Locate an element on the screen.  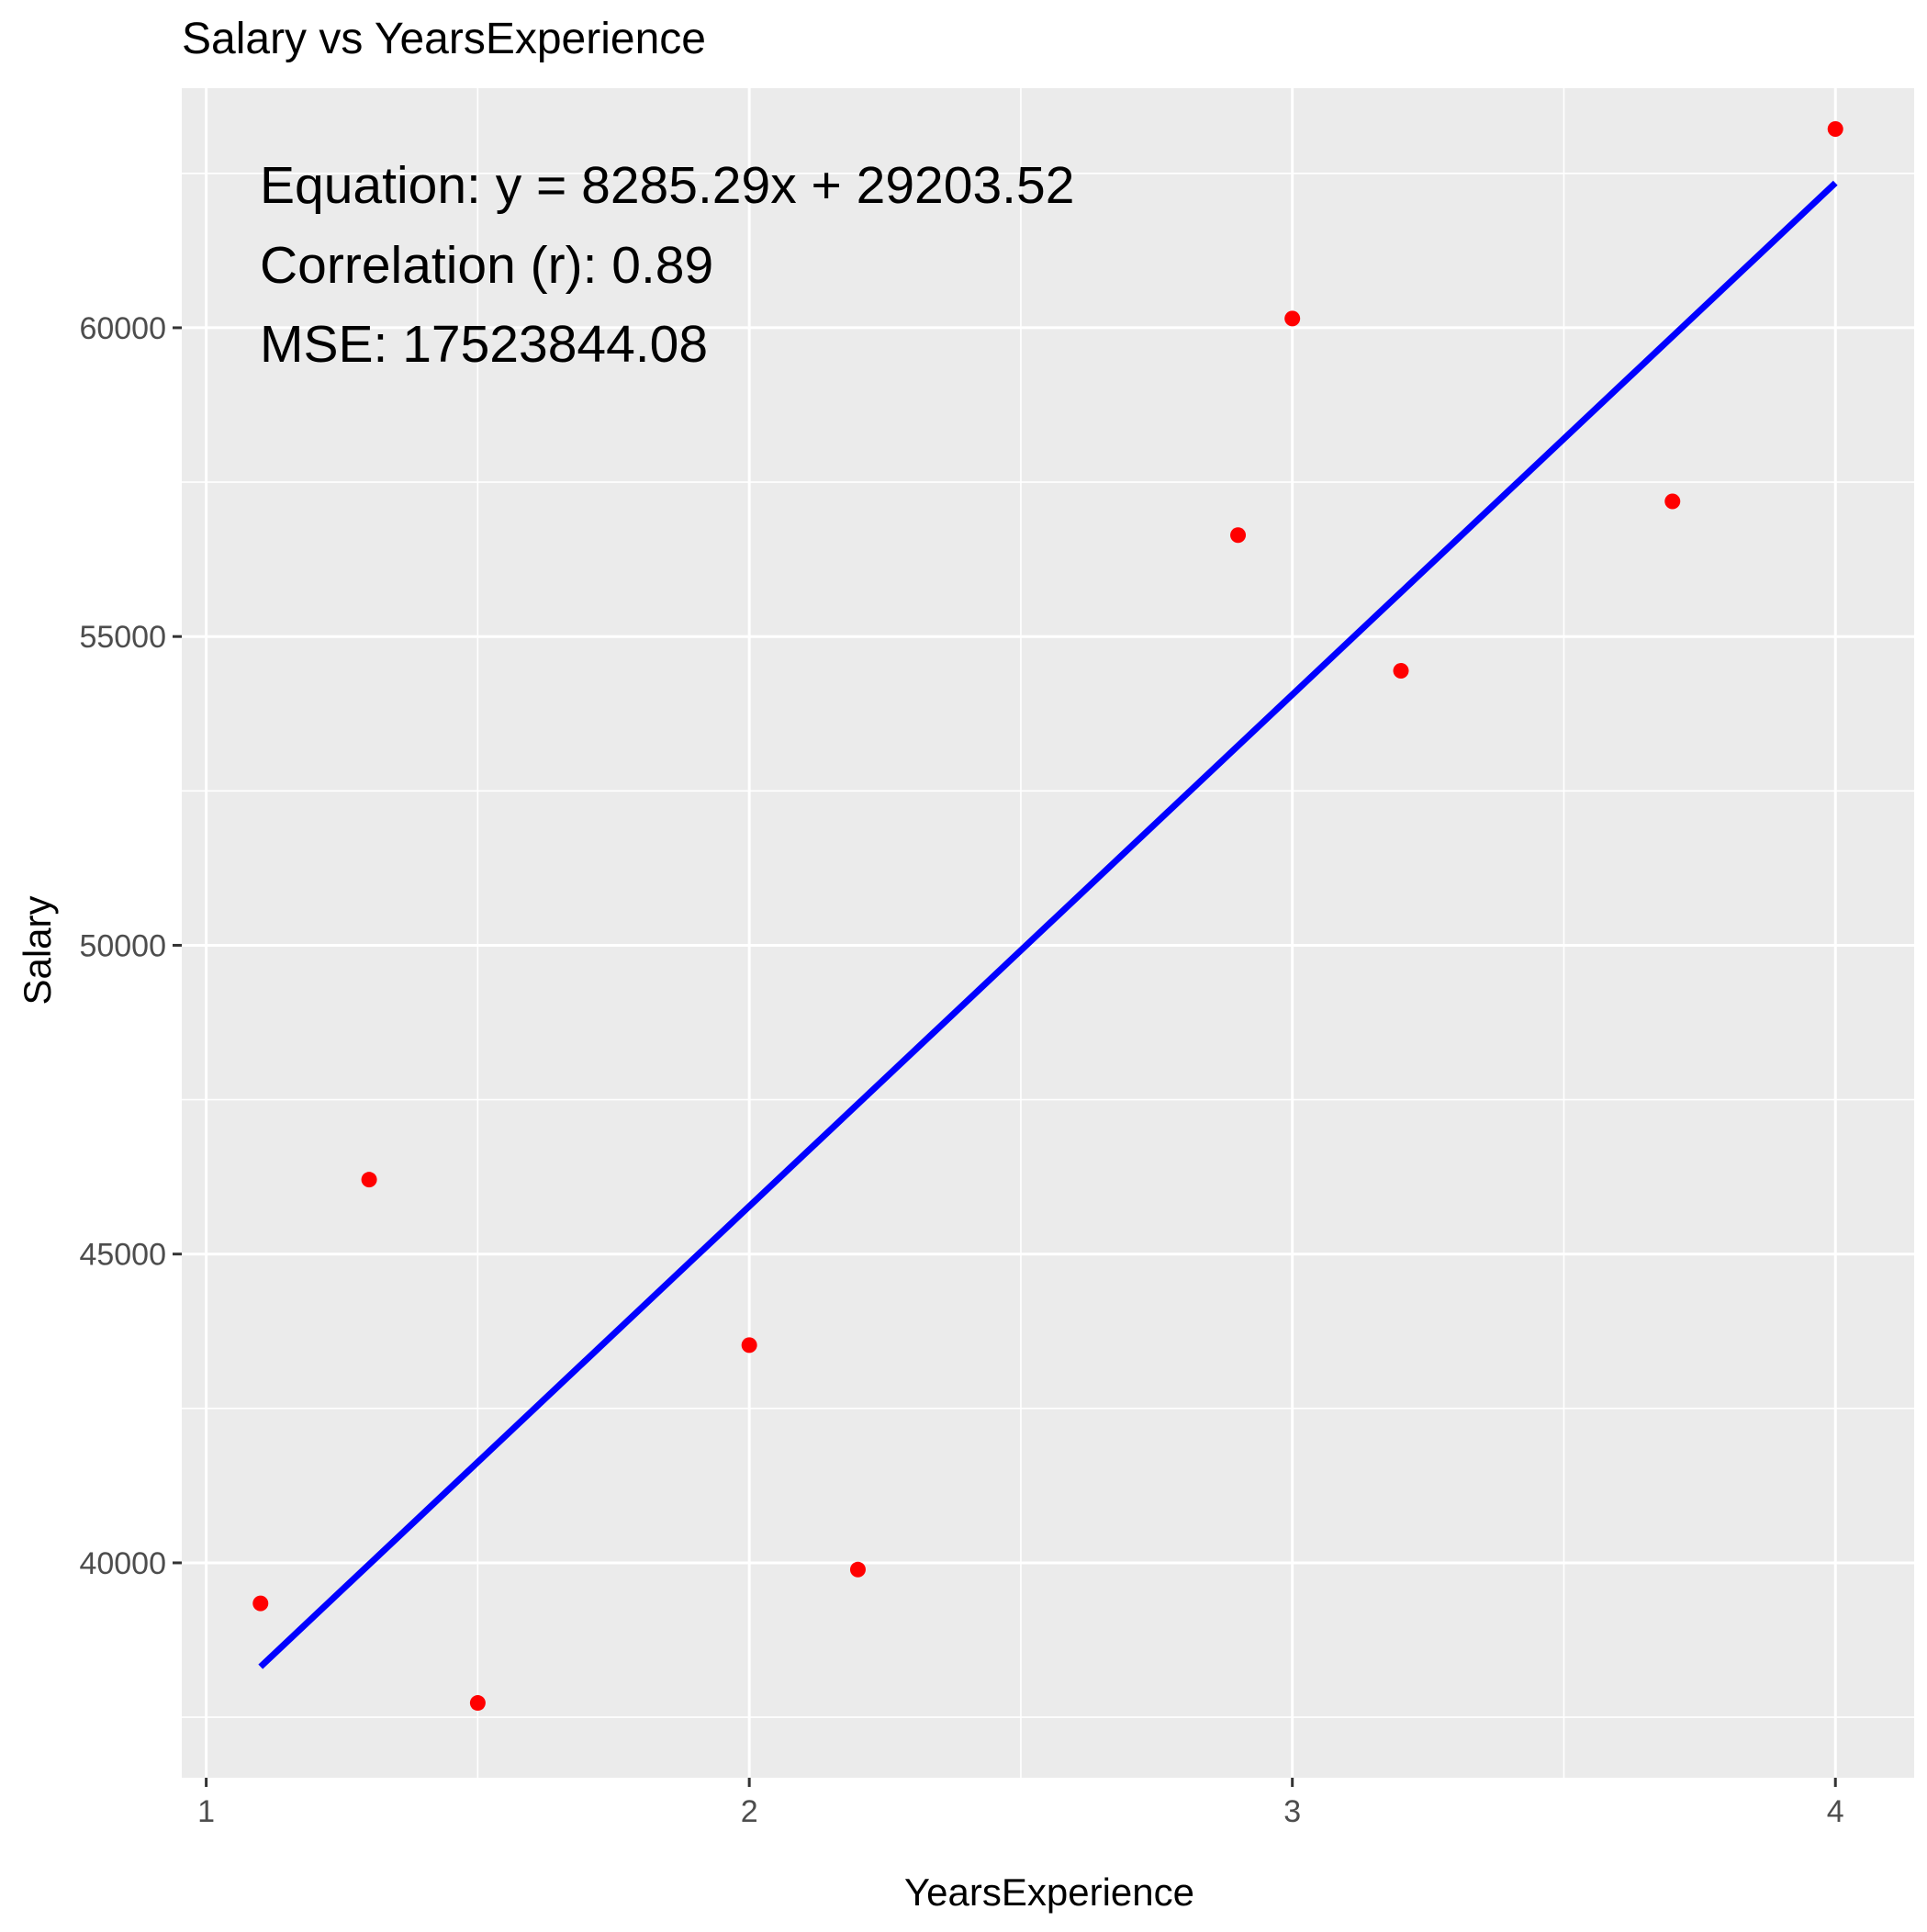
y-tick-label: 50000 is located at coordinates (123, 945).